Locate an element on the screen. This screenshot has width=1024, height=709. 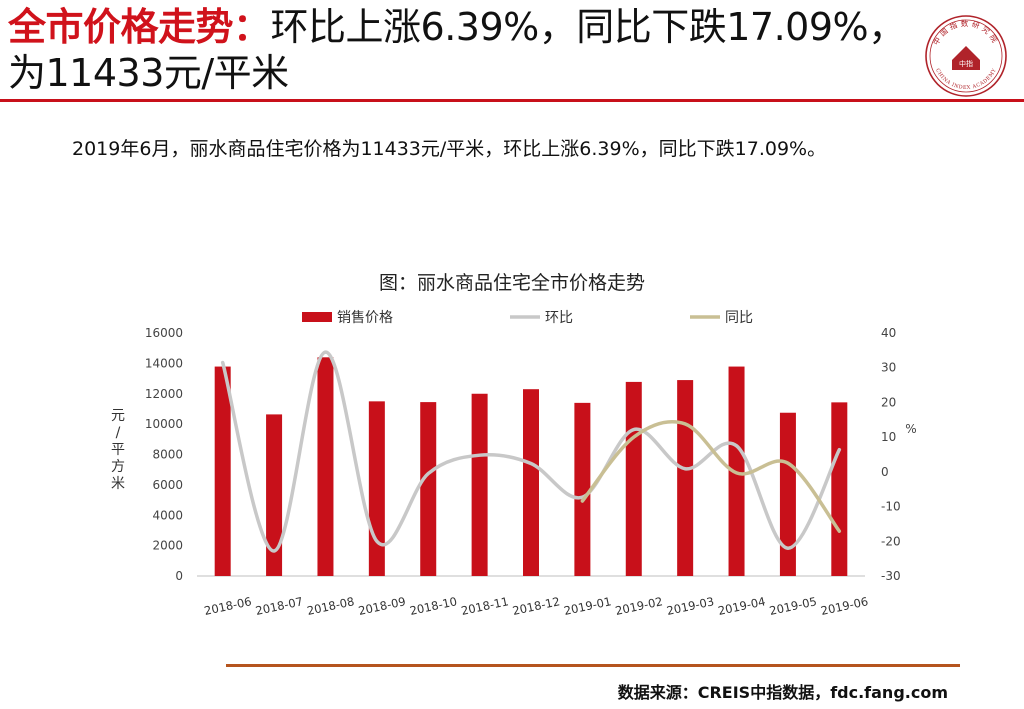
y-axis-label-char: 平 is located at coordinates (118, 450).